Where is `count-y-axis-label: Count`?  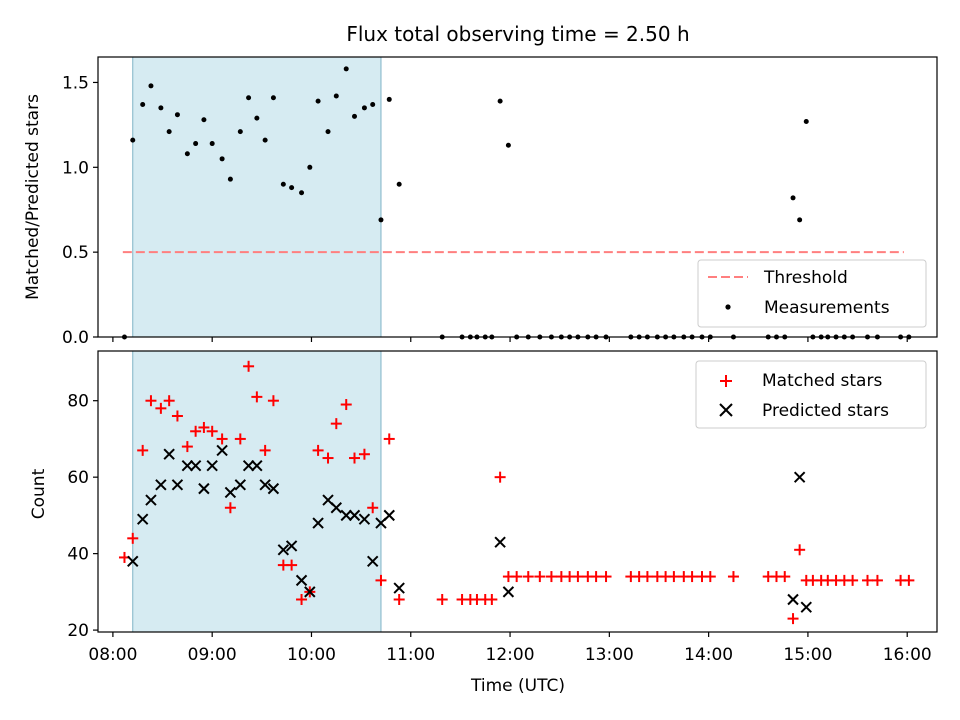
count-y-axis-label: Count is located at coordinates (39, 493).